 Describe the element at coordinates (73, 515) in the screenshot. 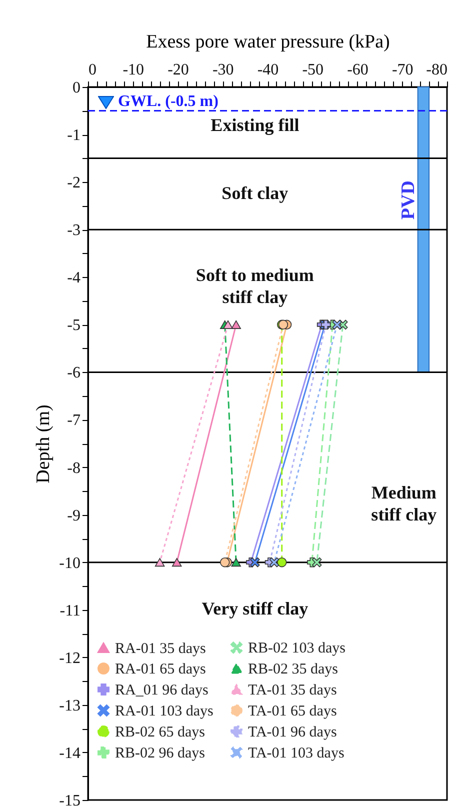

I see `y-tick-label: -9` at that location.